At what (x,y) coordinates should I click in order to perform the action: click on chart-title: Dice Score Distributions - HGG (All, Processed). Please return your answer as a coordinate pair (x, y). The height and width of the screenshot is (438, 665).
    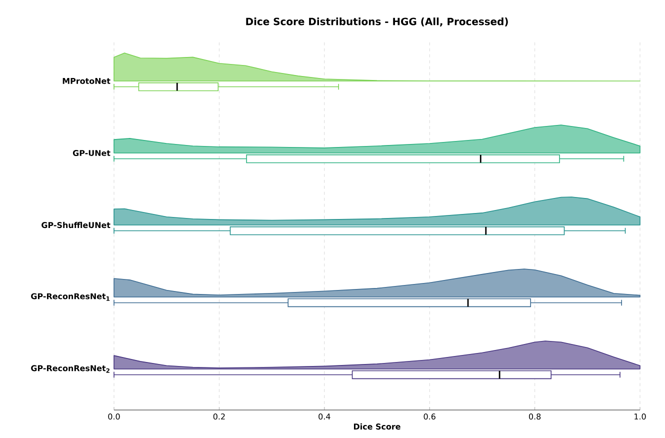
    Looking at the image, I should click on (377, 22).